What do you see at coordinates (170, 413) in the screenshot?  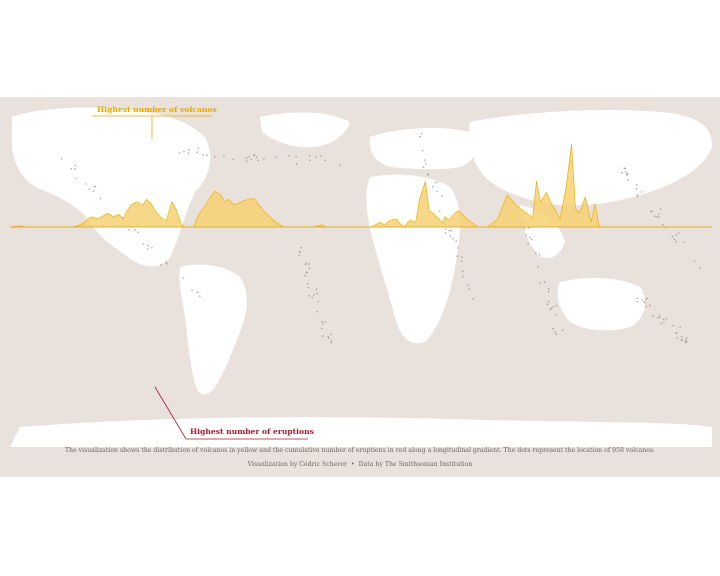 I see `eruptions-leader-line` at bounding box center [170, 413].